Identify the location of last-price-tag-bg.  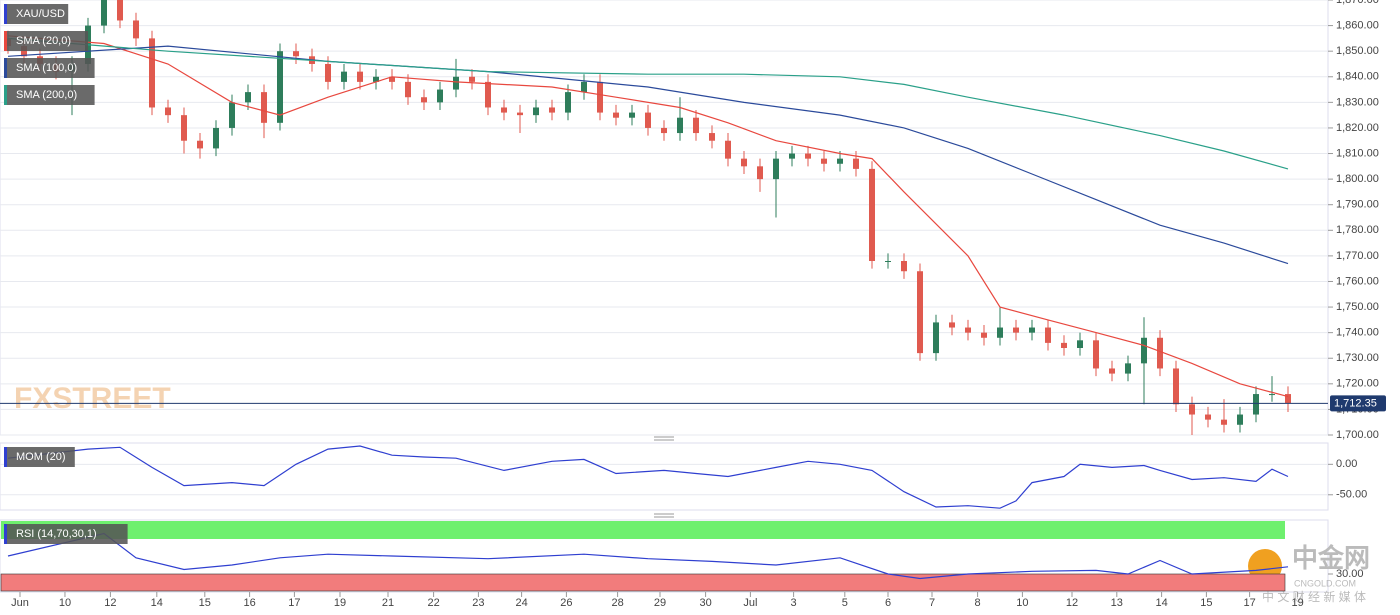
(1358, 403).